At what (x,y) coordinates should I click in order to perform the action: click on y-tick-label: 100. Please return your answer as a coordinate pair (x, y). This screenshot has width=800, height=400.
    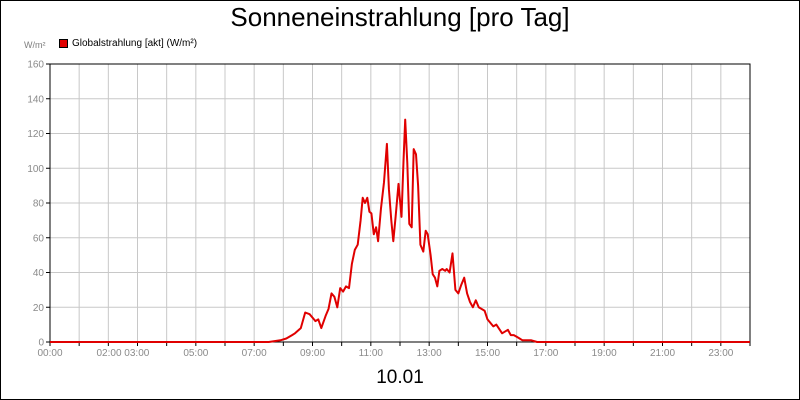
    Looking at the image, I should click on (35, 169).